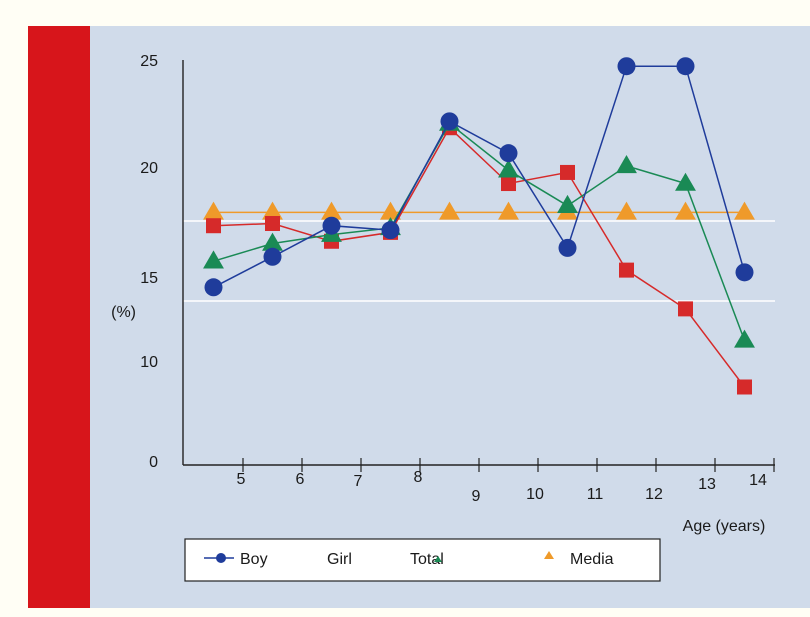 The image size is (810, 617). I want to click on legend-label-total: Total, so click(427, 559).